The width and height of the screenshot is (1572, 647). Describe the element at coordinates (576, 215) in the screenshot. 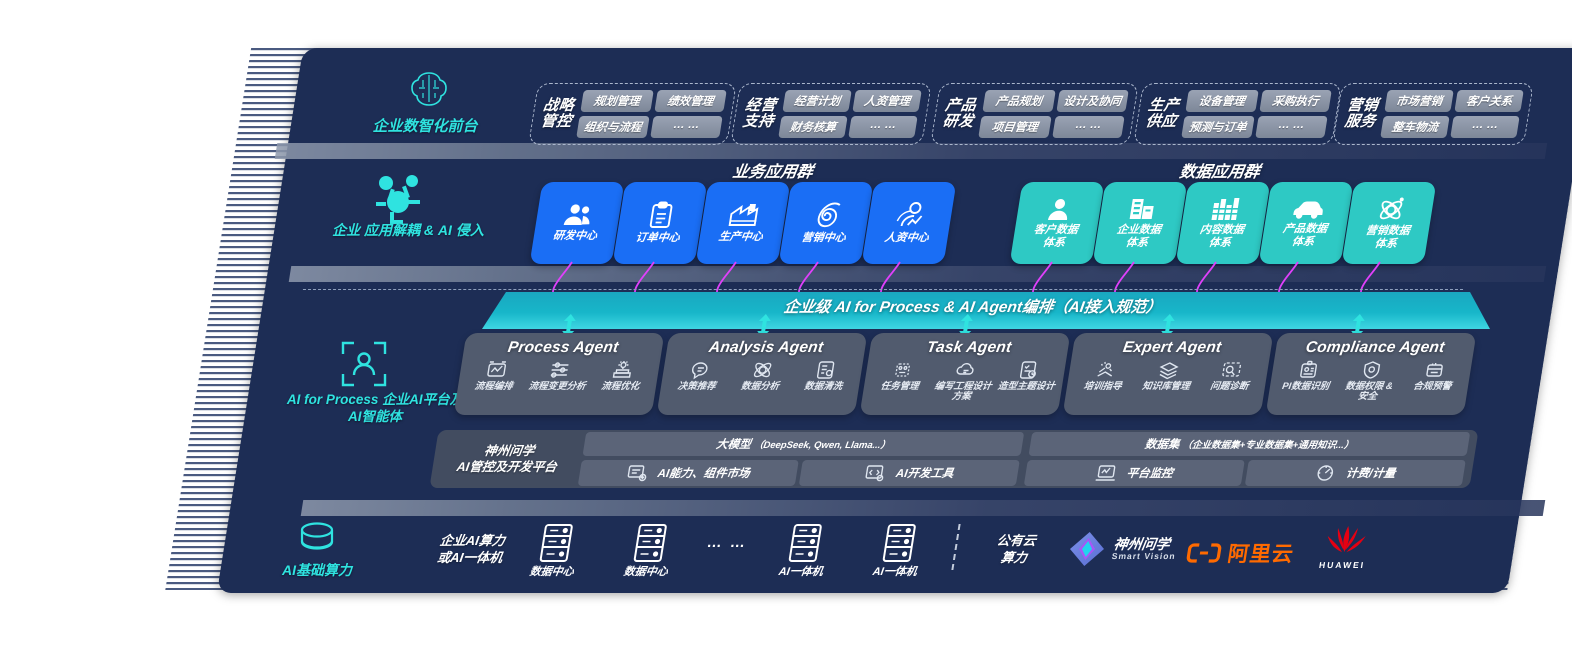

I see `users-icon` at that location.